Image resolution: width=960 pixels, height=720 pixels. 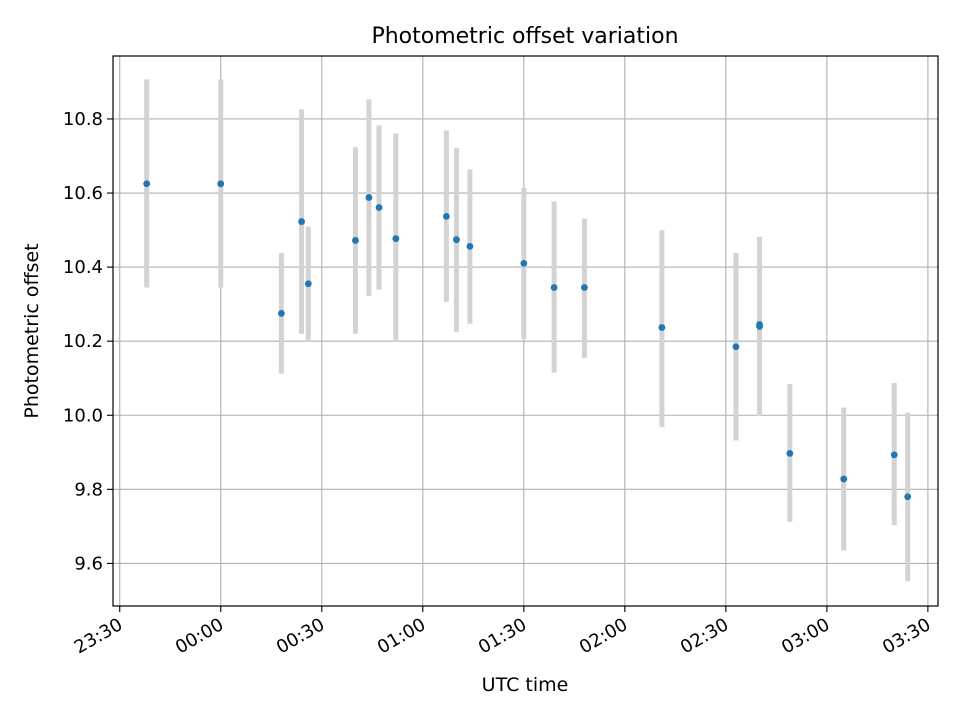 What do you see at coordinates (88, 563) in the screenshot?
I see `y-tick-label: 9.6` at bounding box center [88, 563].